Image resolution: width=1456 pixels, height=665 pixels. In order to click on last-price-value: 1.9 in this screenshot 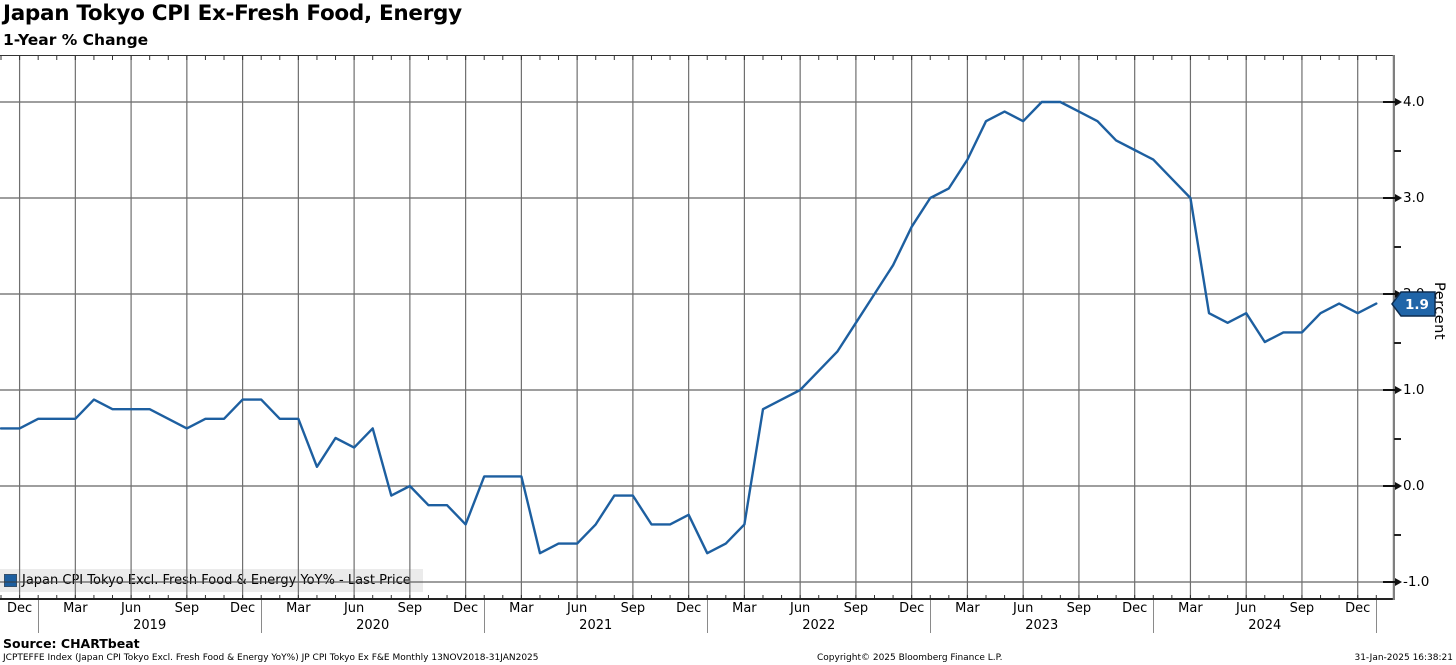, I will do `click(1417, 305)`.